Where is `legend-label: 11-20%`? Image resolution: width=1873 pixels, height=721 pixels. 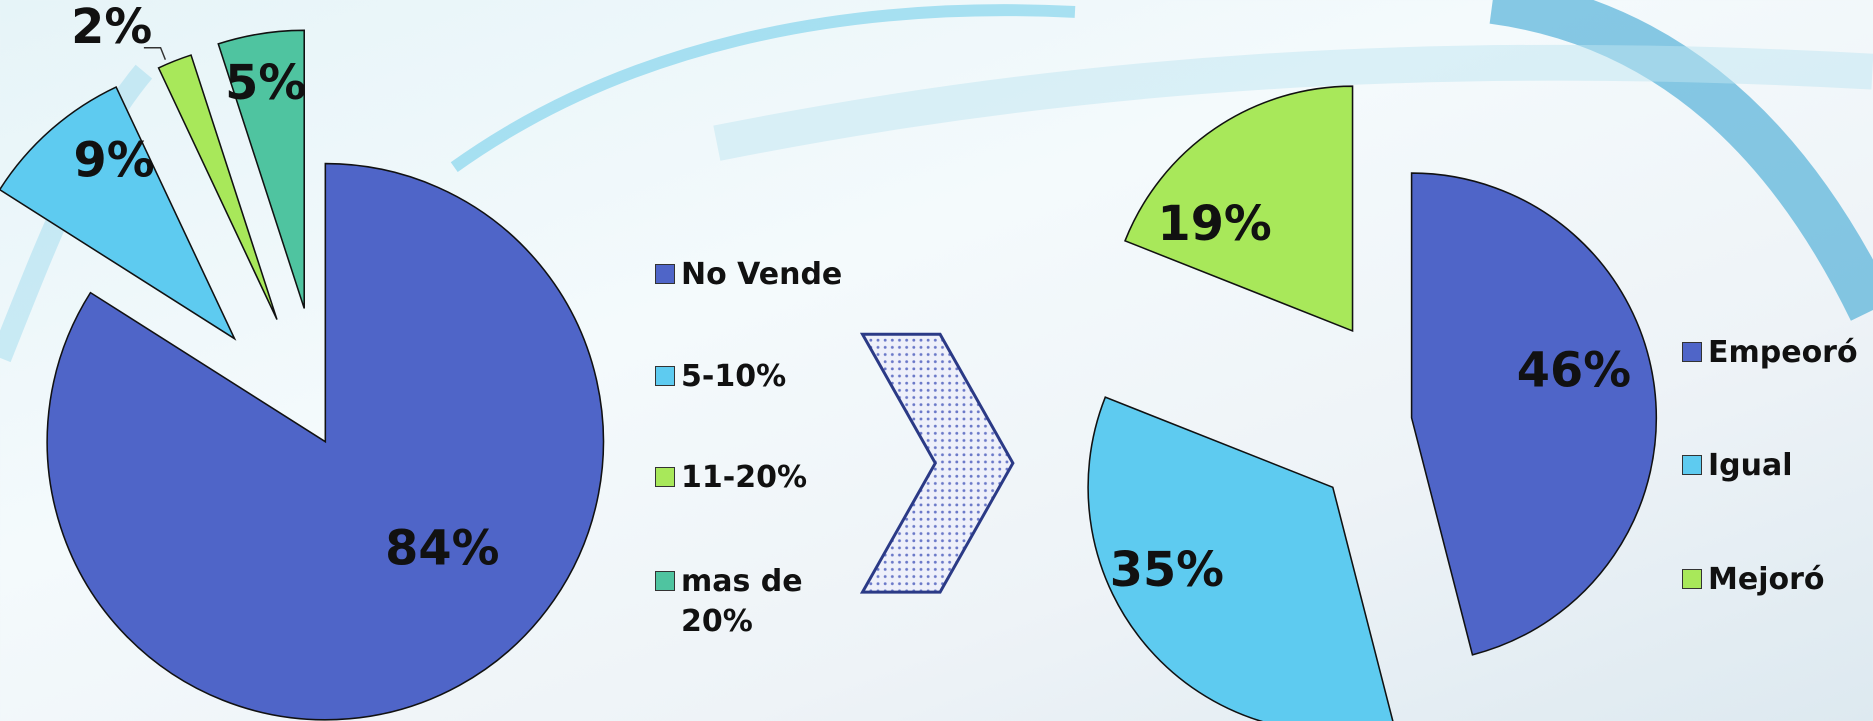 legend-label: 11-20% is located at coordinates (744, 477).